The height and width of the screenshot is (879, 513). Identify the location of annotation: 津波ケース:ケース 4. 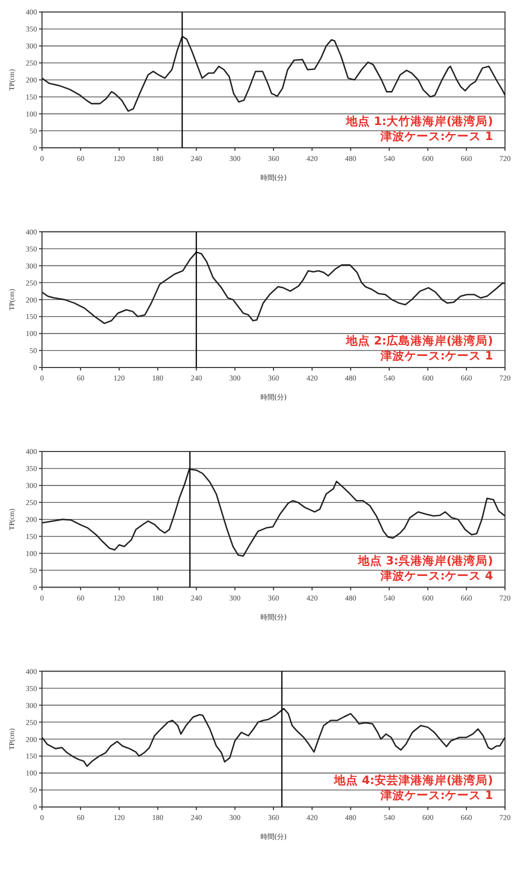
(436, 575).